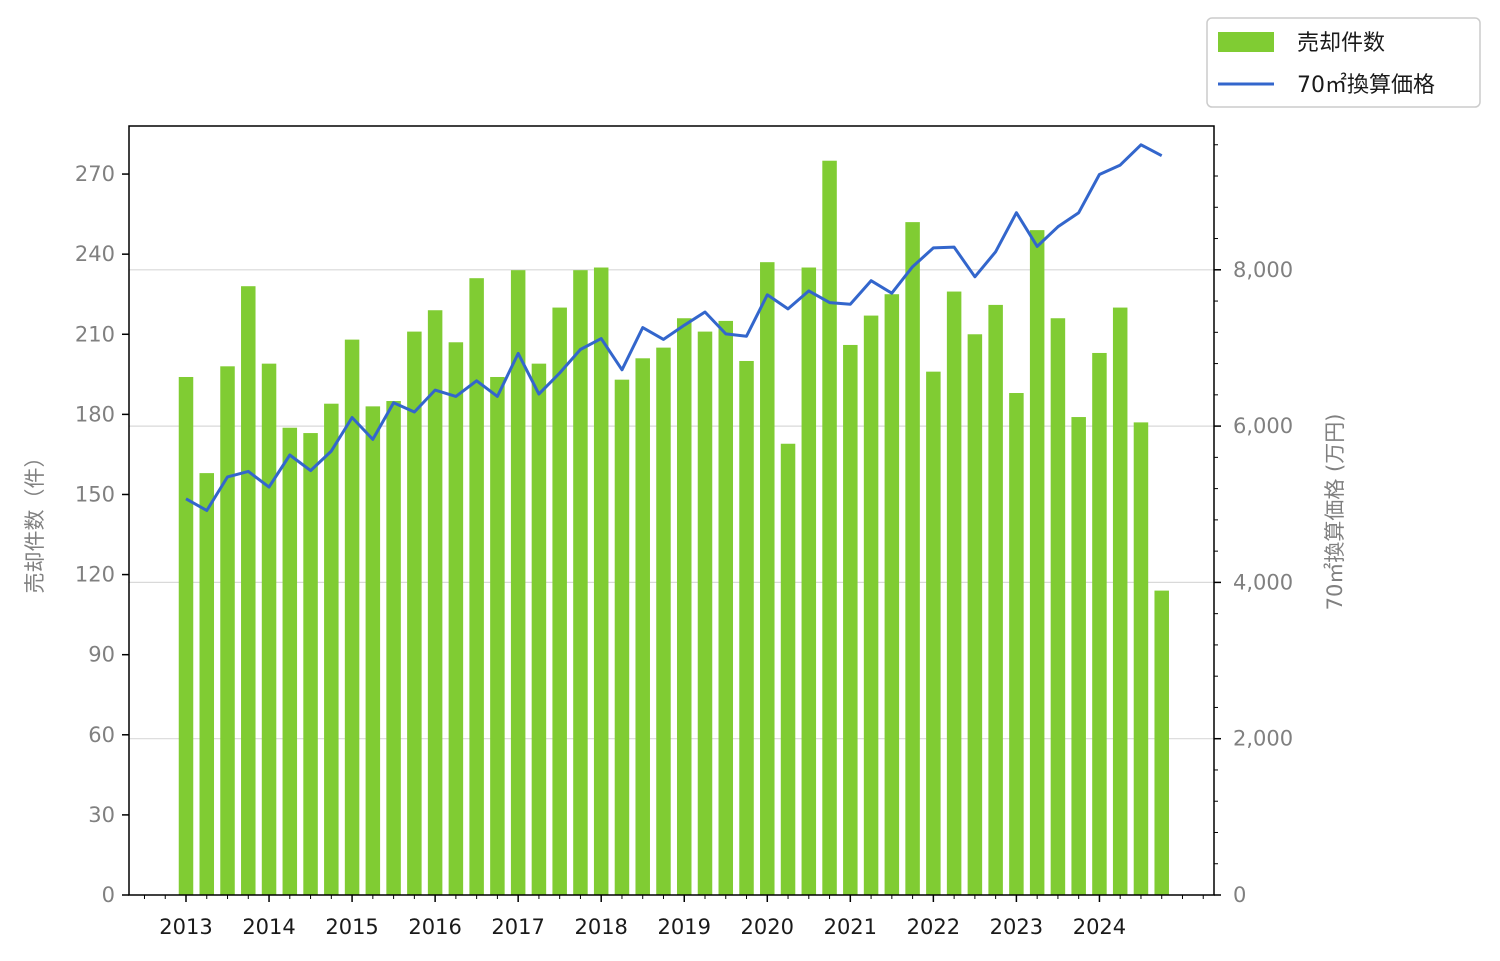 The height and width of the screenshot is (961, 1500). I want to click on x-tick-label: 2014, so click(268, 927).